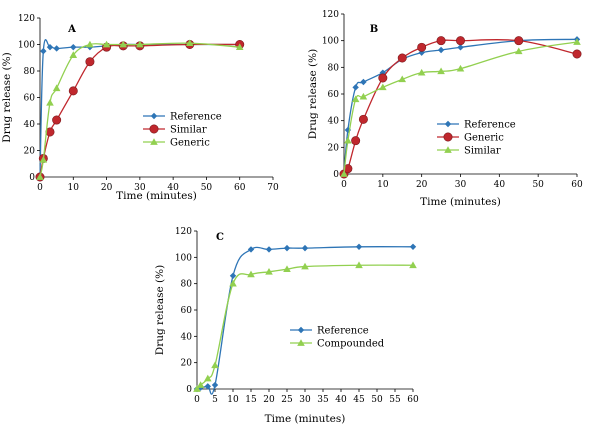  Describe the element at coordinates (323, 400) in the screenshot. I see `x-tick-label: 35` at that location.